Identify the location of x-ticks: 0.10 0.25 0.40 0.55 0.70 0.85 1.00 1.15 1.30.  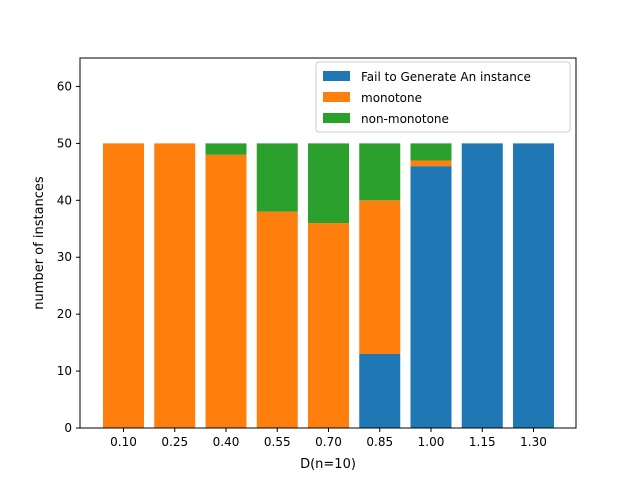
(328, 438).